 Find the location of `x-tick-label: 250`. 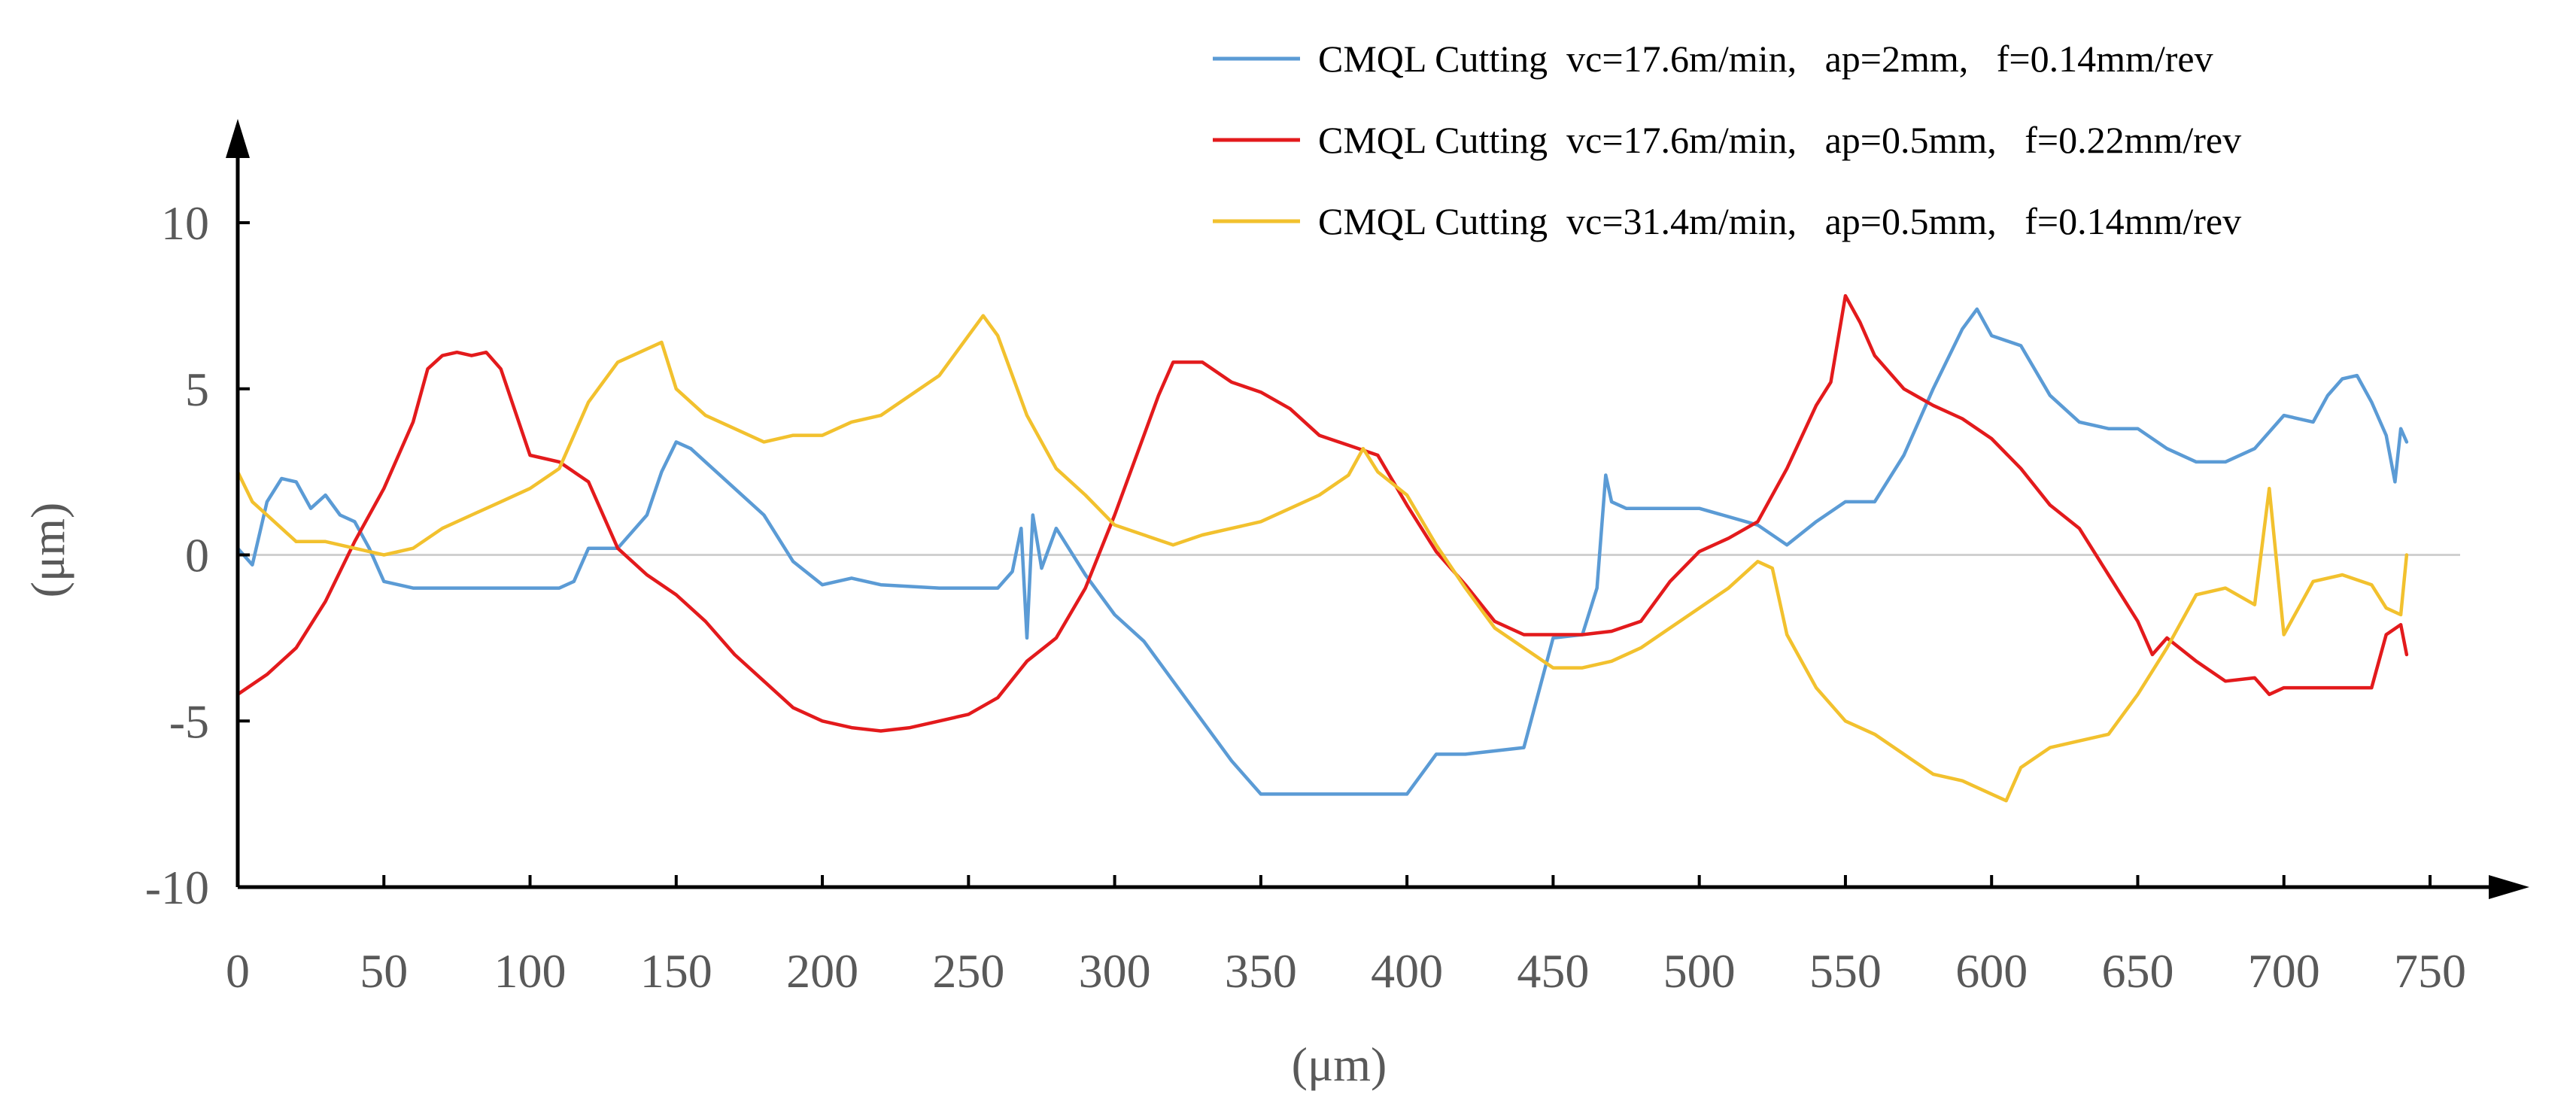

x-tick-label: 250 is located at coordinates (968, 971).